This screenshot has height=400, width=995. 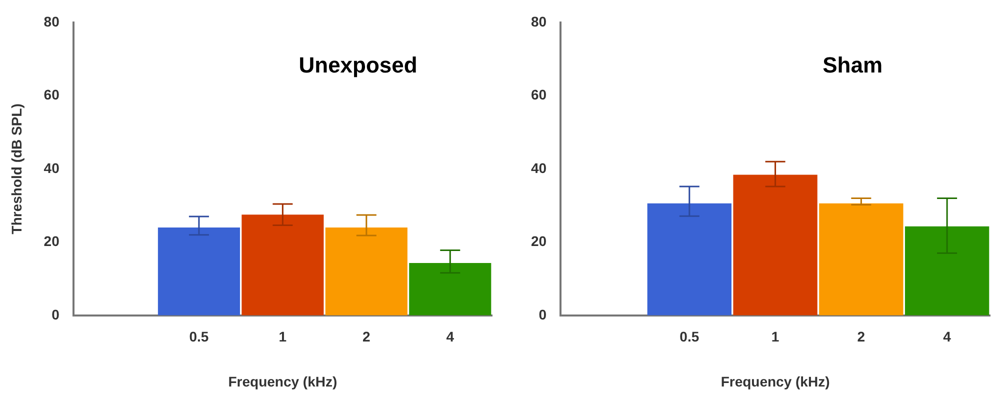 What do you see at coordinates (358, 65) in the screenshot?
I see `text: Unexposed` at bounding box center [358, 65].